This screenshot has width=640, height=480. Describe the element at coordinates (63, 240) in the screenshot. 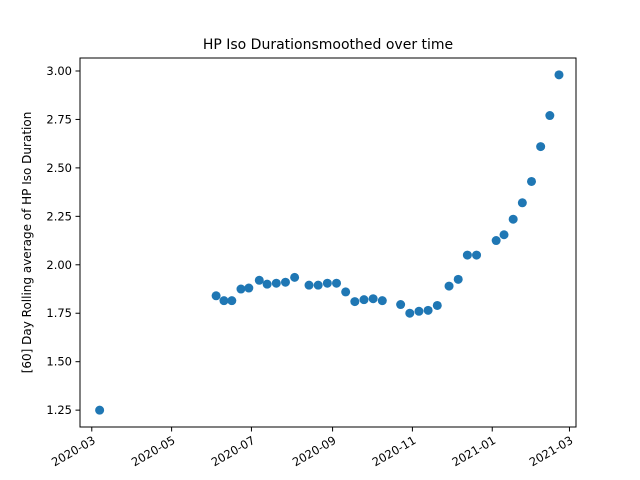

I see `y-axis: 1.25 1.50 1.75 2.00 2.25 2.50 2.75 3.00` at that location.